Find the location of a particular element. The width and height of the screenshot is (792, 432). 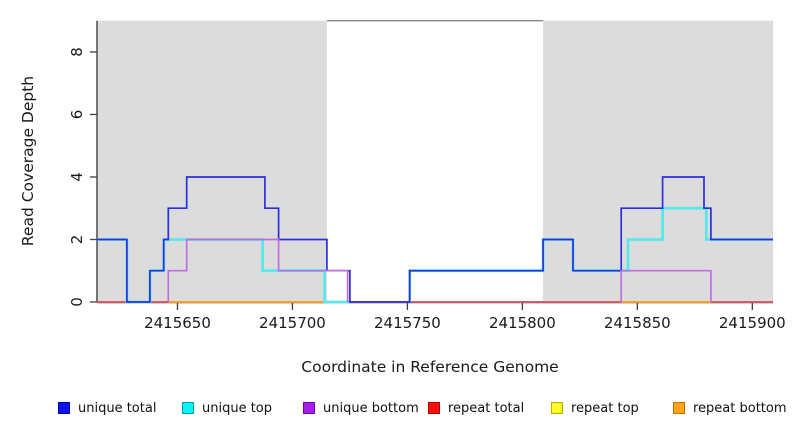

y-tick-label: 4 is located at coordinates (77, 177).